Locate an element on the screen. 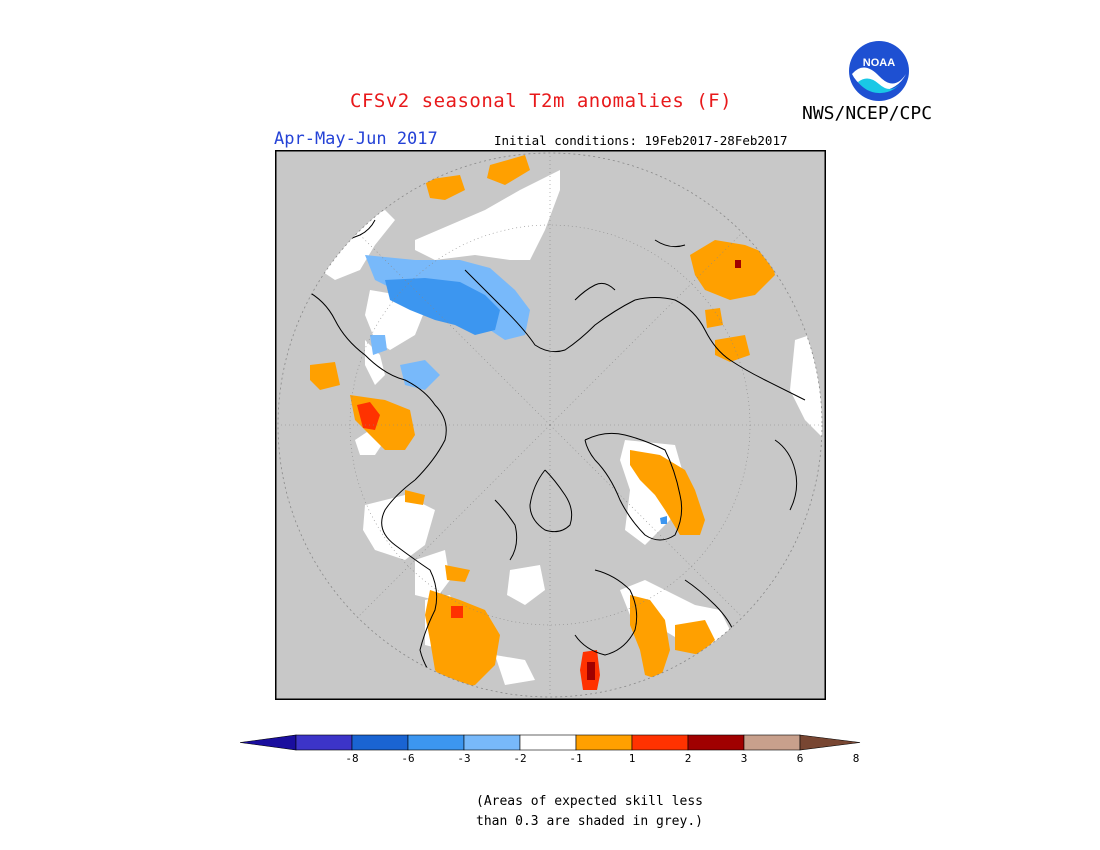  legend-tick-label: -2 is located at coordinates (519, 758).